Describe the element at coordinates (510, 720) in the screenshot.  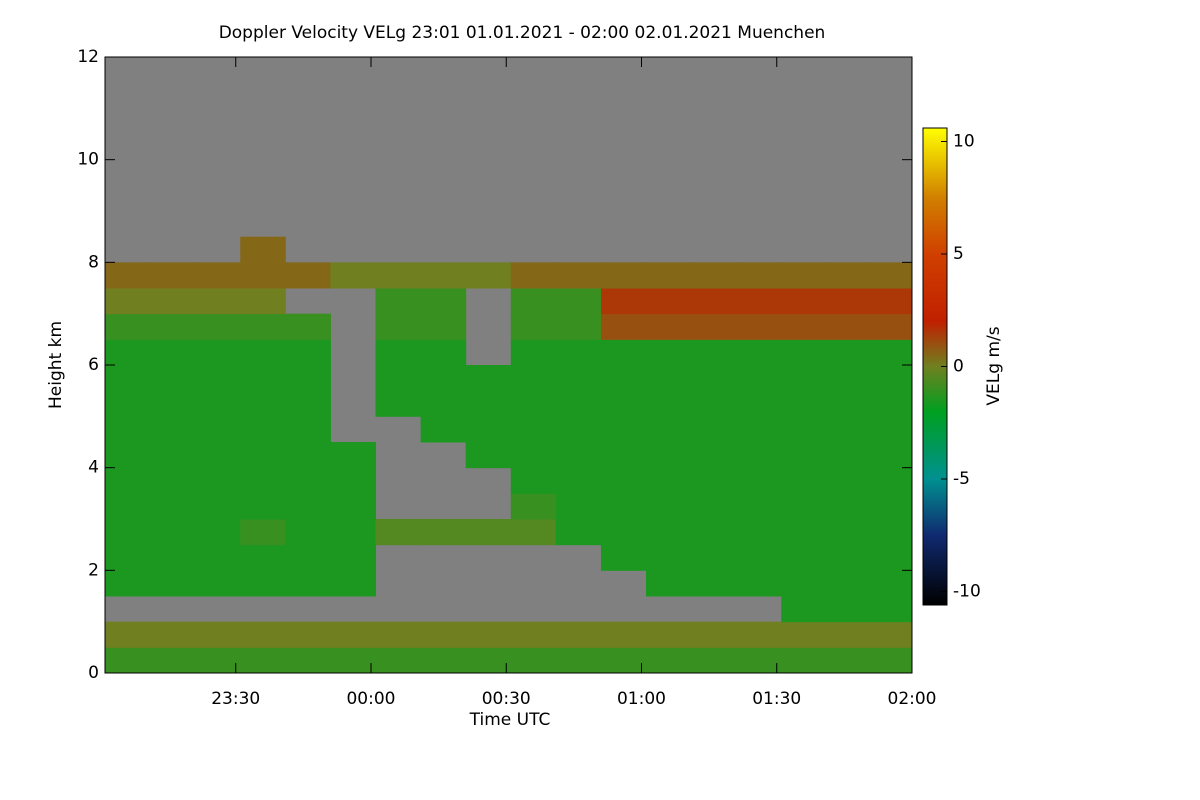
I see `x-axis-label: Time UTC` at that location.